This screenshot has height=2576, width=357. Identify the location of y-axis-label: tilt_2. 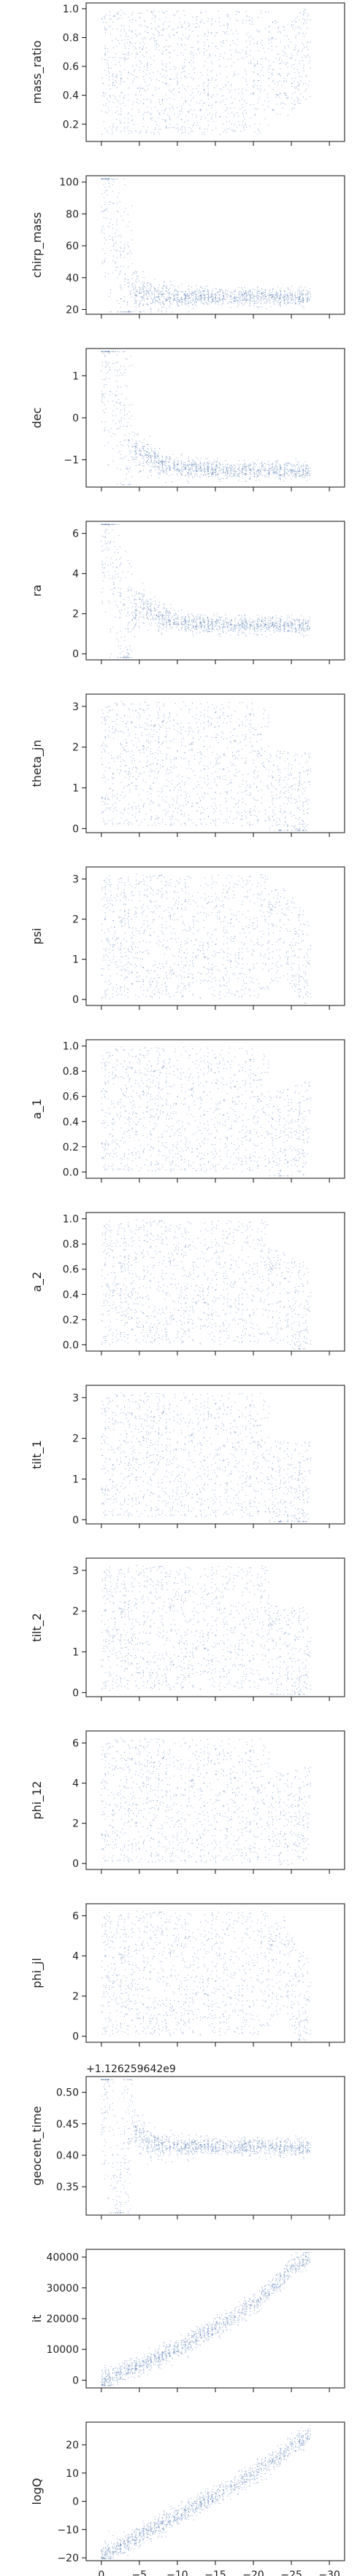
(37, 1627).